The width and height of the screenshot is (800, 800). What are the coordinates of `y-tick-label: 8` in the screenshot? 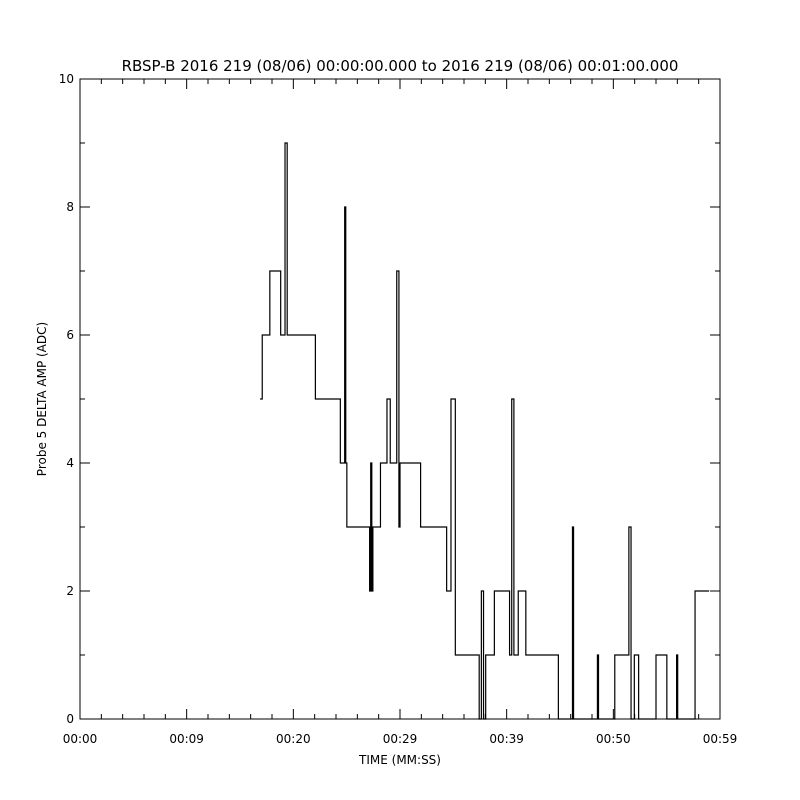 It's located at (70, 207).